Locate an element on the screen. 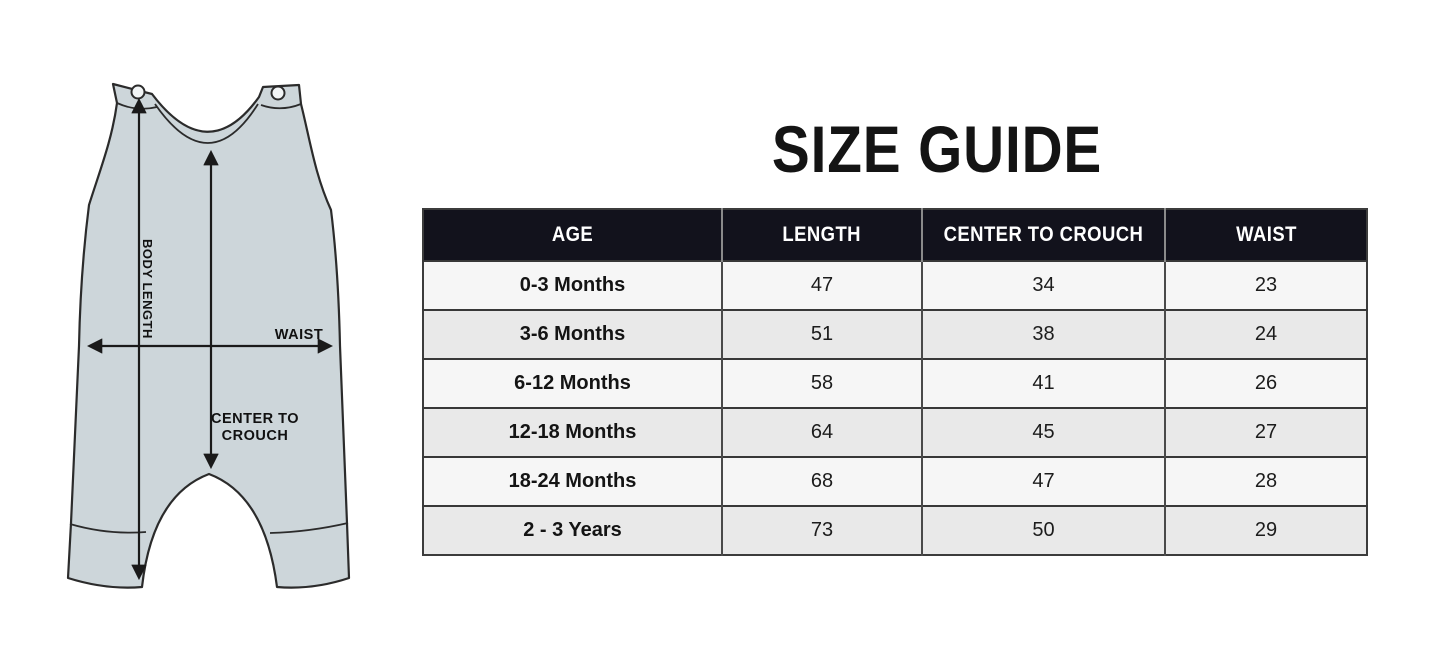  age-cell: 3-6 Months is located at coordinates (572, 334).